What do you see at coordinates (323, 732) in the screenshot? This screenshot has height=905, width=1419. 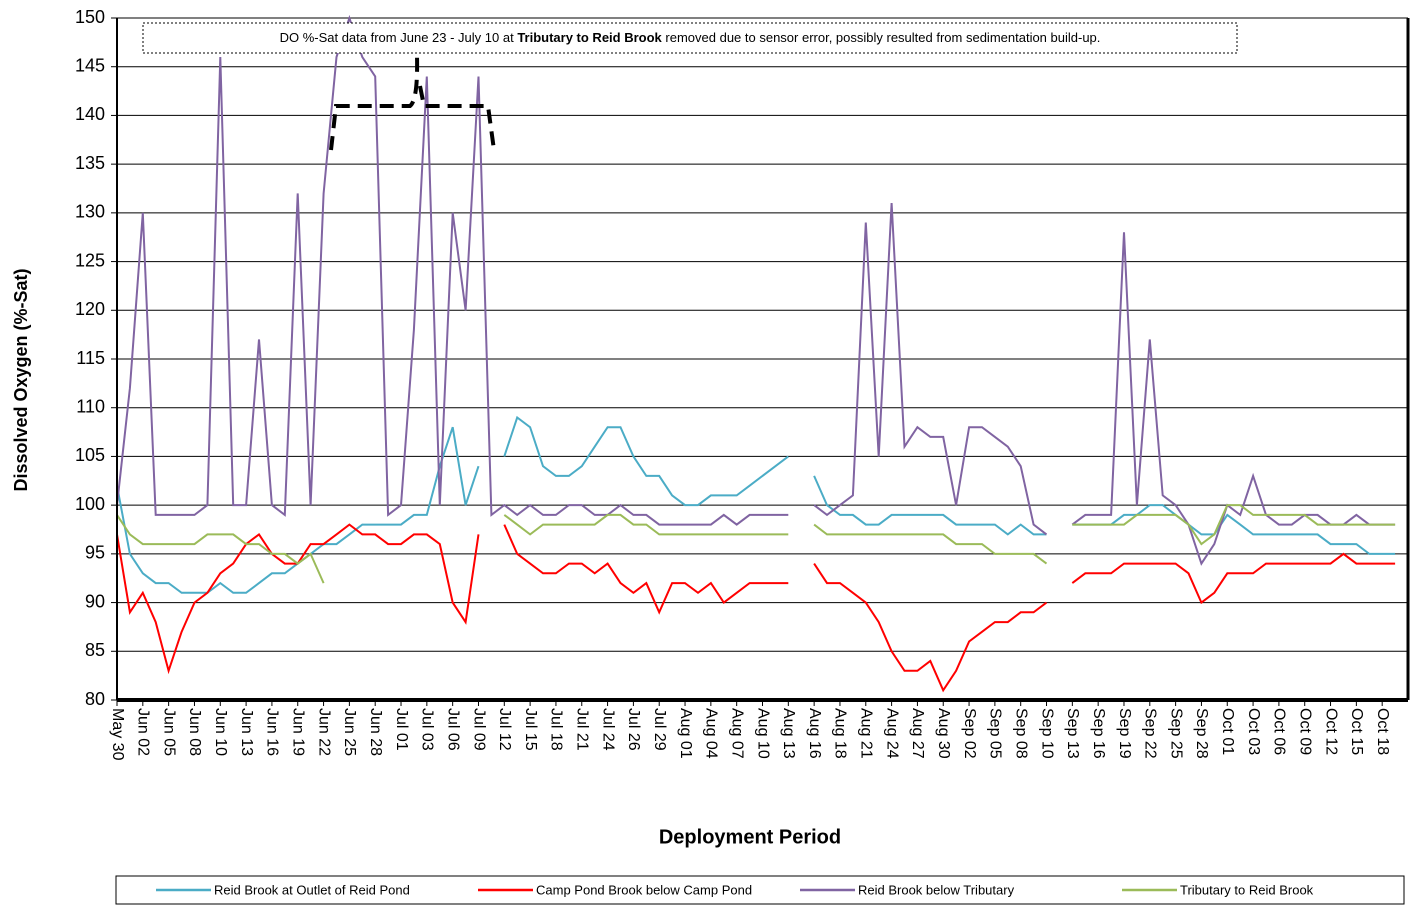 I see `x-tick-label: Jun 22` at bounding box center [323, 732].